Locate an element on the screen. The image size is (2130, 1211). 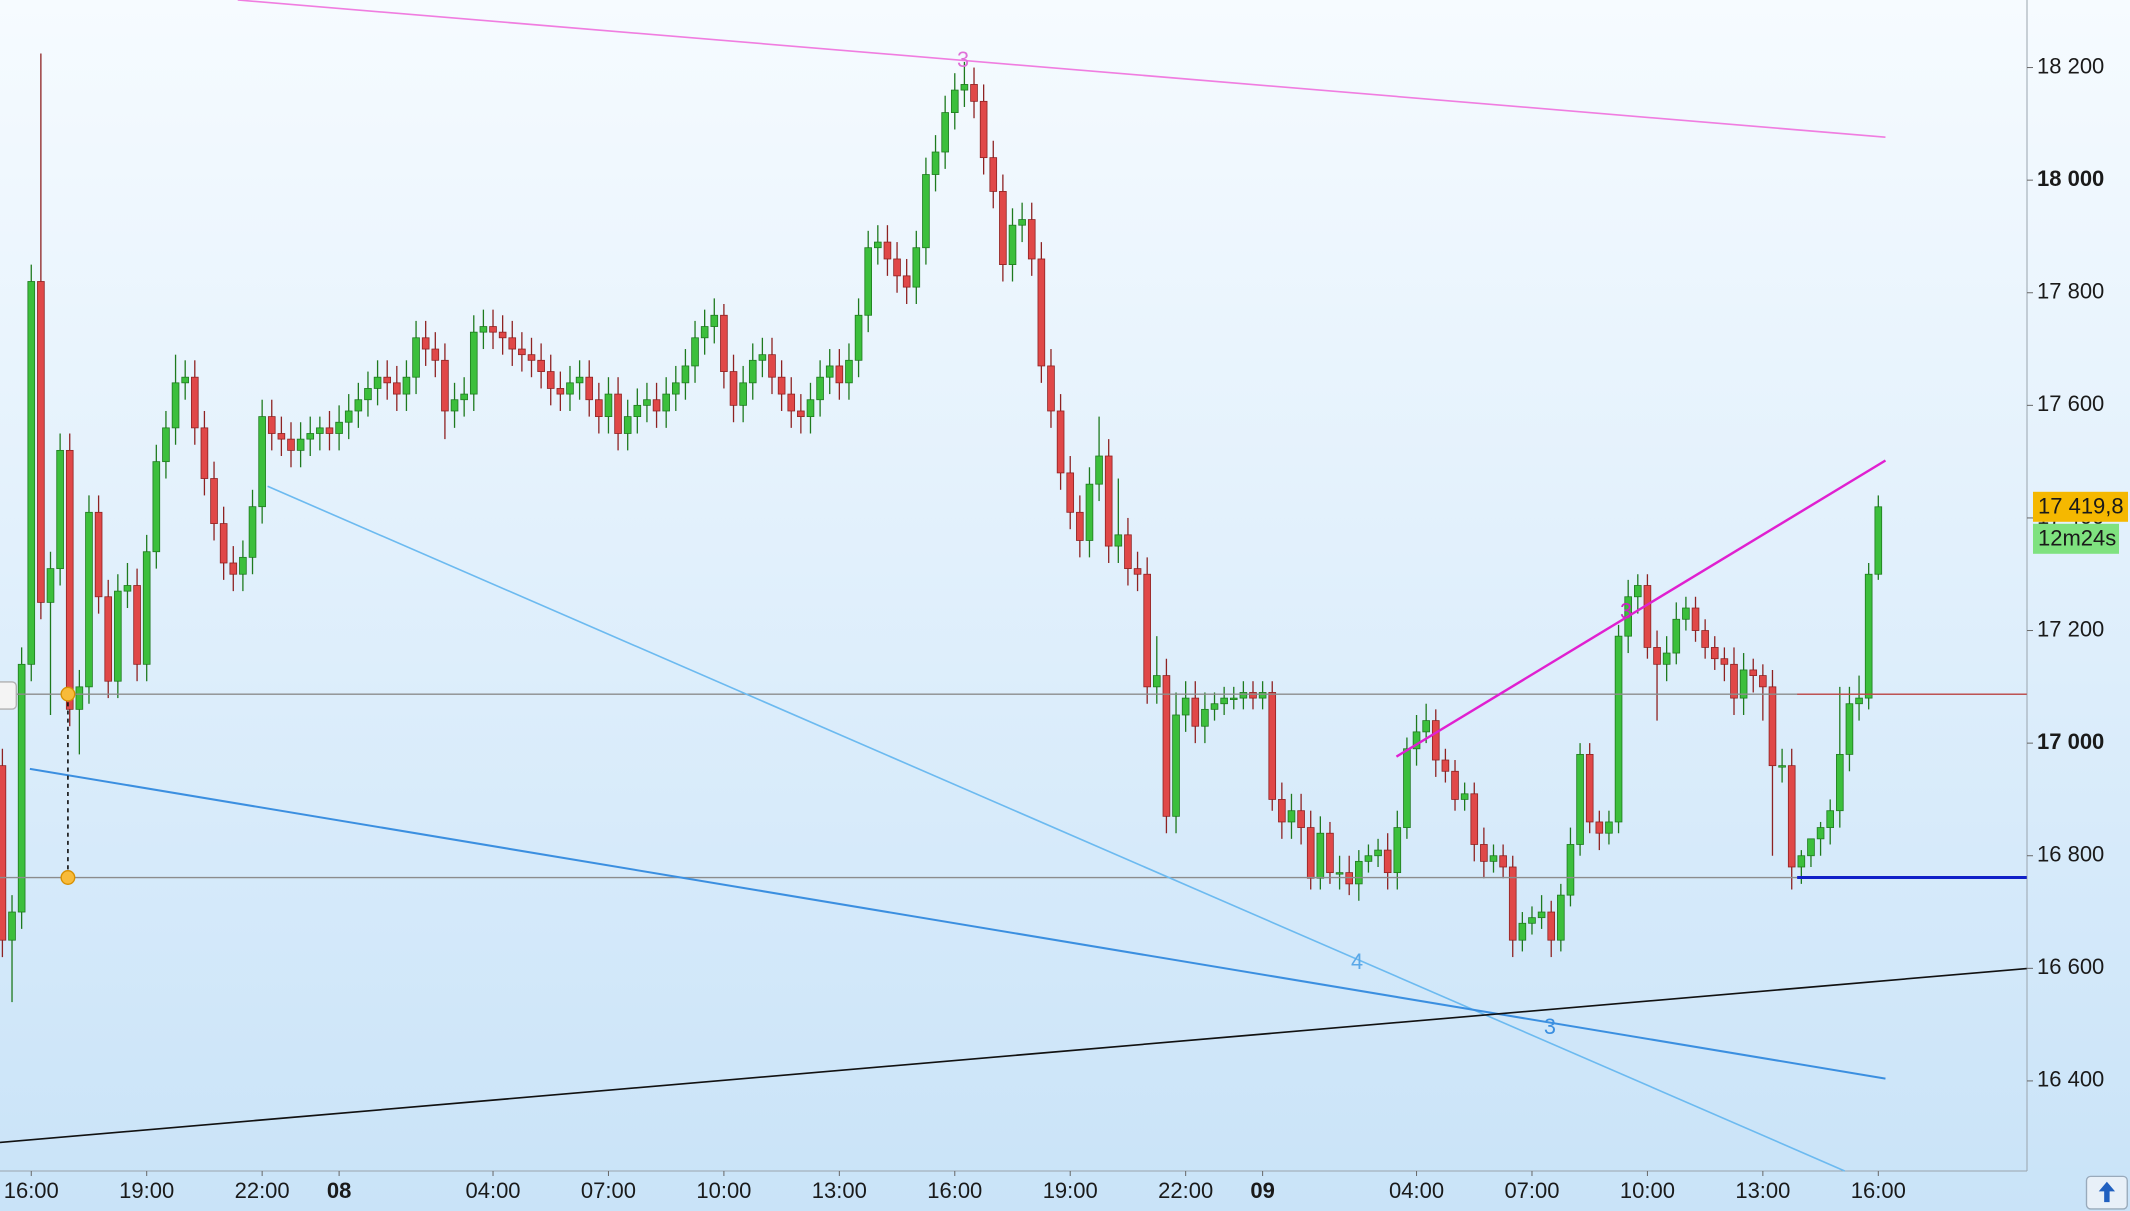
price-tag-box is located at coordinates (2080, 506).